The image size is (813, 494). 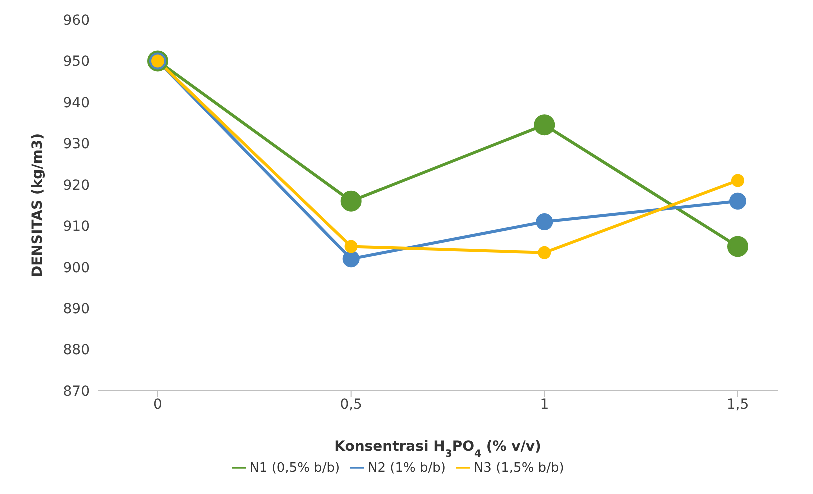 I want to click on legend-label: N3 (1,5% b/b), so click(x=519, y=468).